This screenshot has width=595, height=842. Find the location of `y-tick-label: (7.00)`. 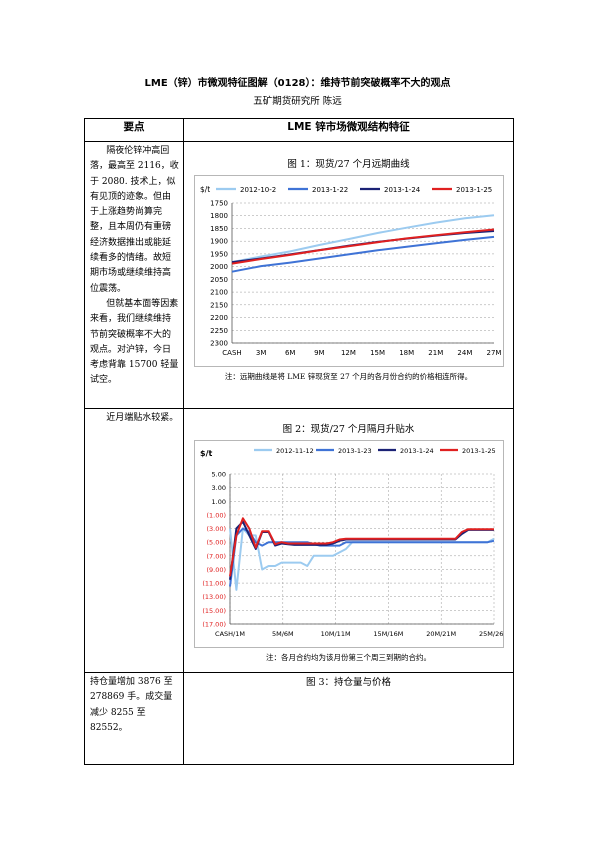

y-tick-label: (7.00) is located at coordinates (216, 556).